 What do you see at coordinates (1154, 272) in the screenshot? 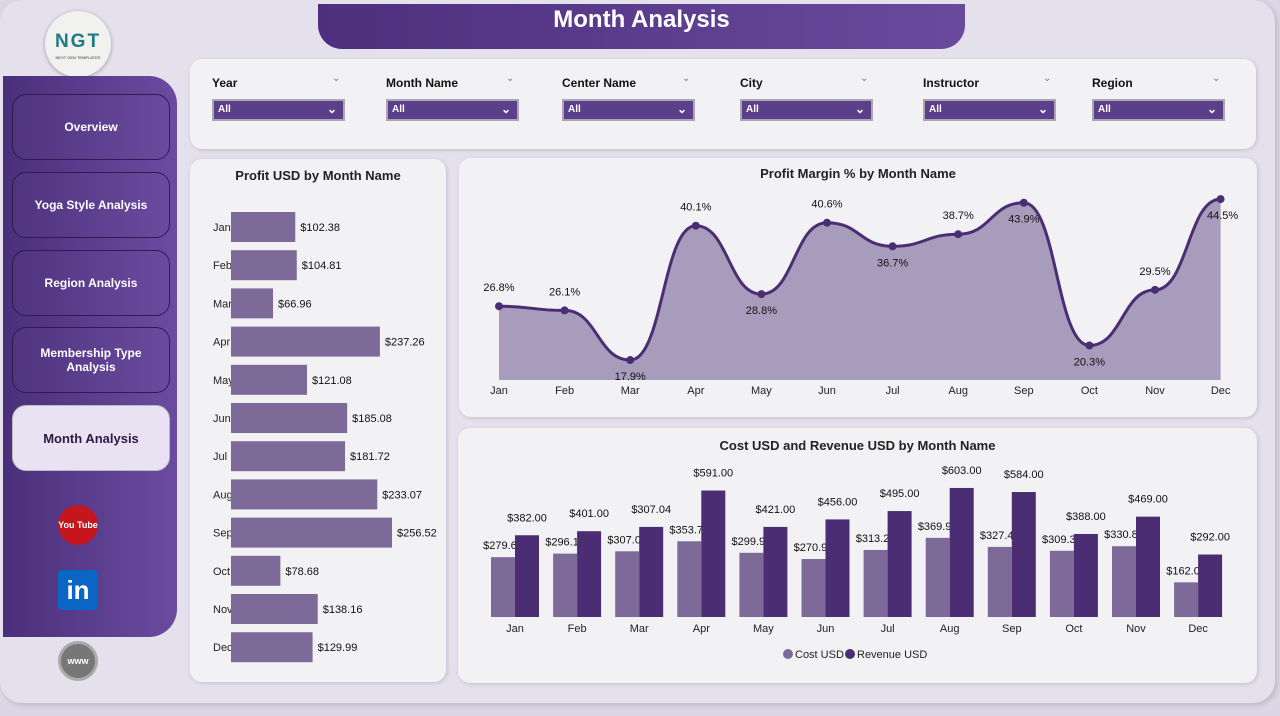
I see `data-label: 29.5%` at bounding box center [1154, 272].